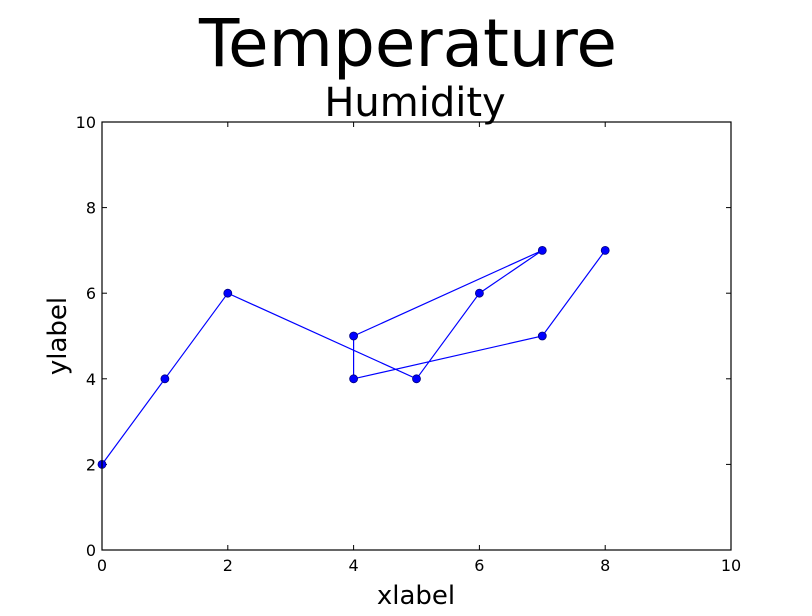 This screenshot has height=616, width=812. I want to click on y-tick-label: 4, so click(91, 379).